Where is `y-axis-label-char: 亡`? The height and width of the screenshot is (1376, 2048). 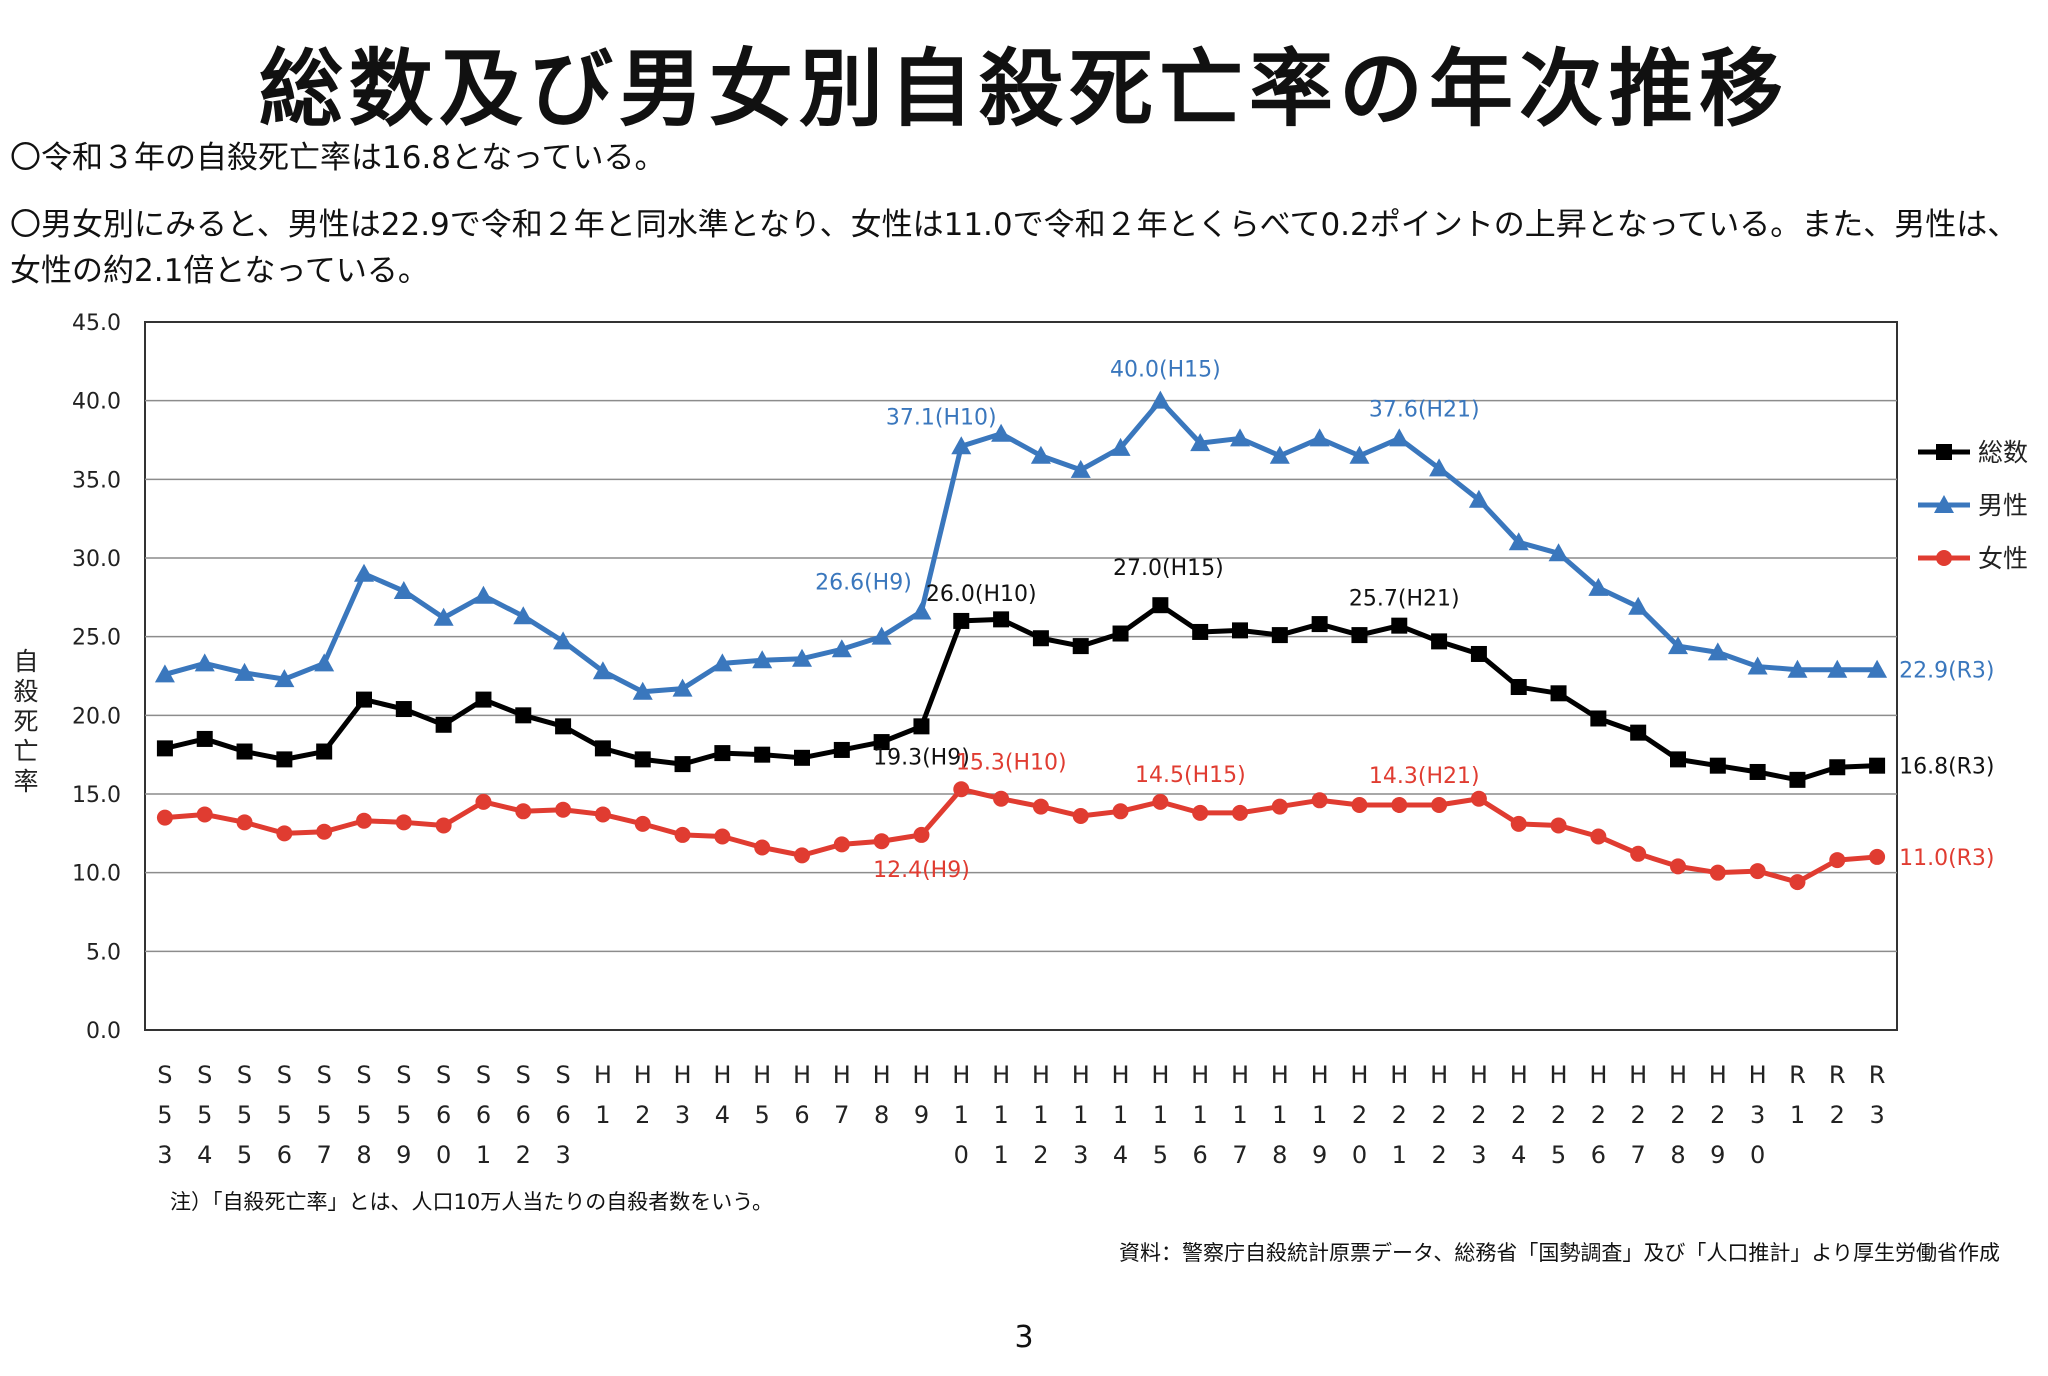 y-axis-label-char: 亡 is located at coordinates (25, 751).